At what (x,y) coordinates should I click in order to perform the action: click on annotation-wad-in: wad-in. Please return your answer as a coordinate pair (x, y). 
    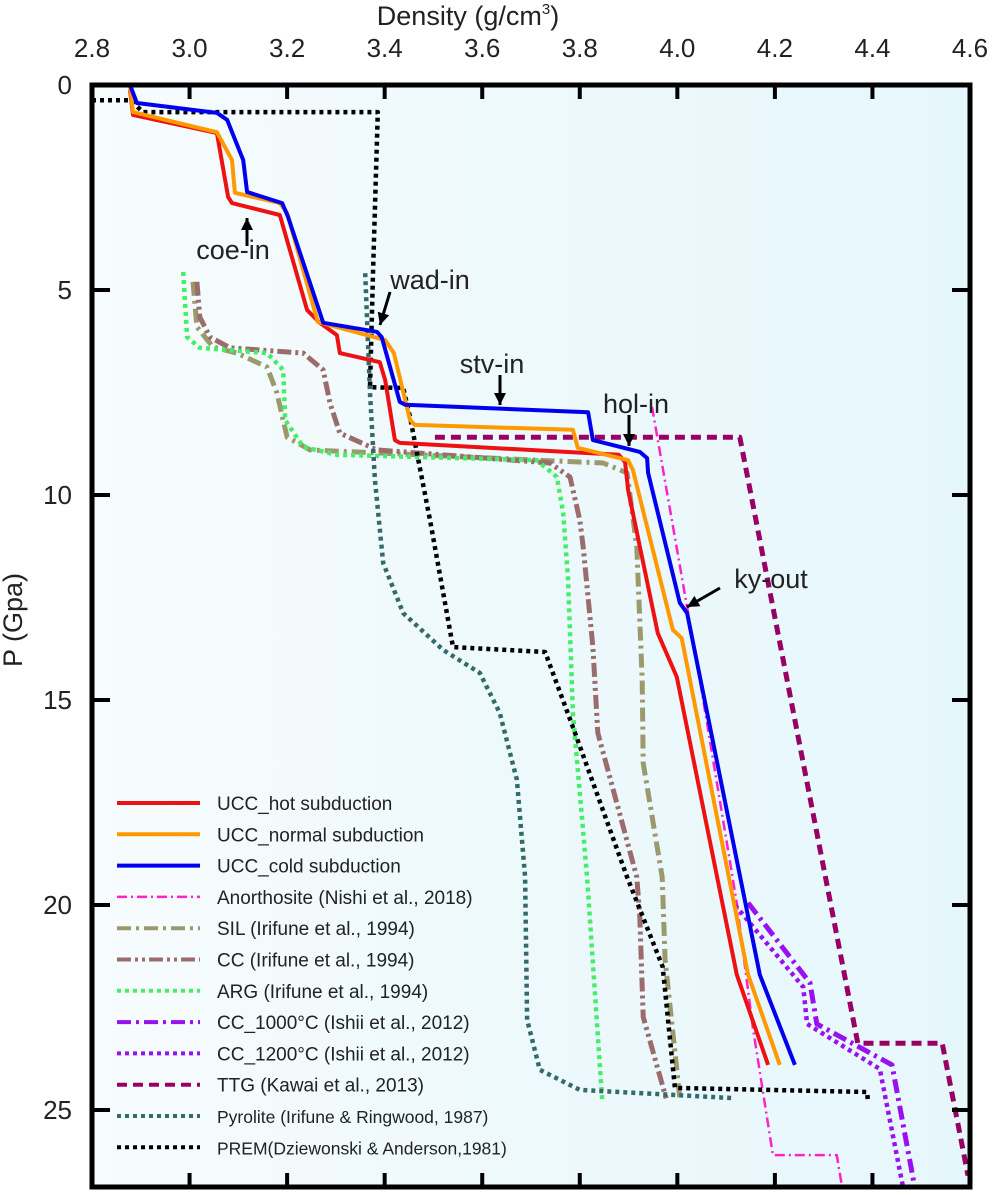
    Looking at the image, I should click on (423, 295).